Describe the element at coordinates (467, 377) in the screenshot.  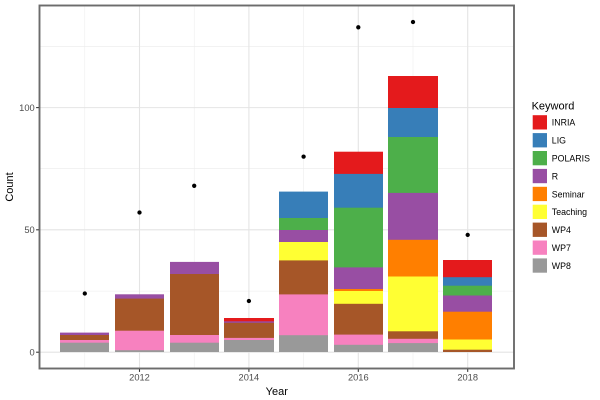
I see `svg-text: 2018` at that location.